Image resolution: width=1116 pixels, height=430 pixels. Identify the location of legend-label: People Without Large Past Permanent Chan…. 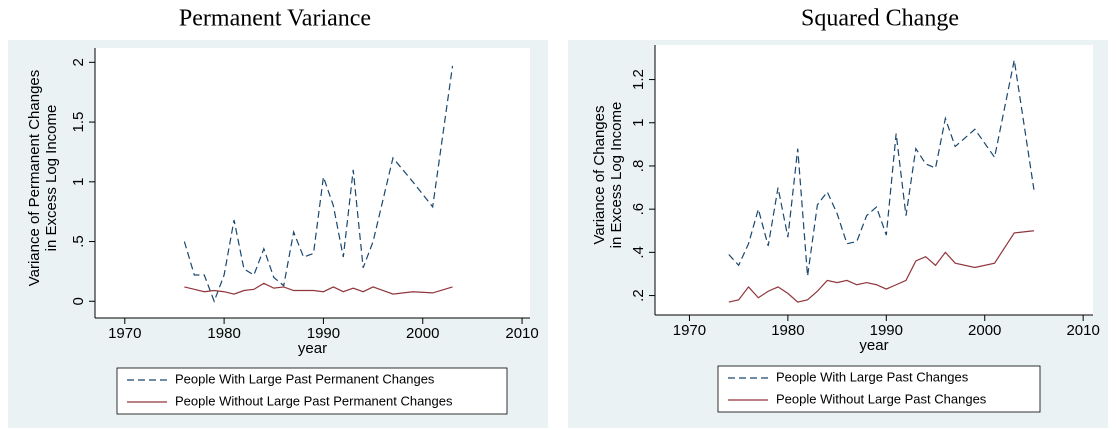
(314, 400).